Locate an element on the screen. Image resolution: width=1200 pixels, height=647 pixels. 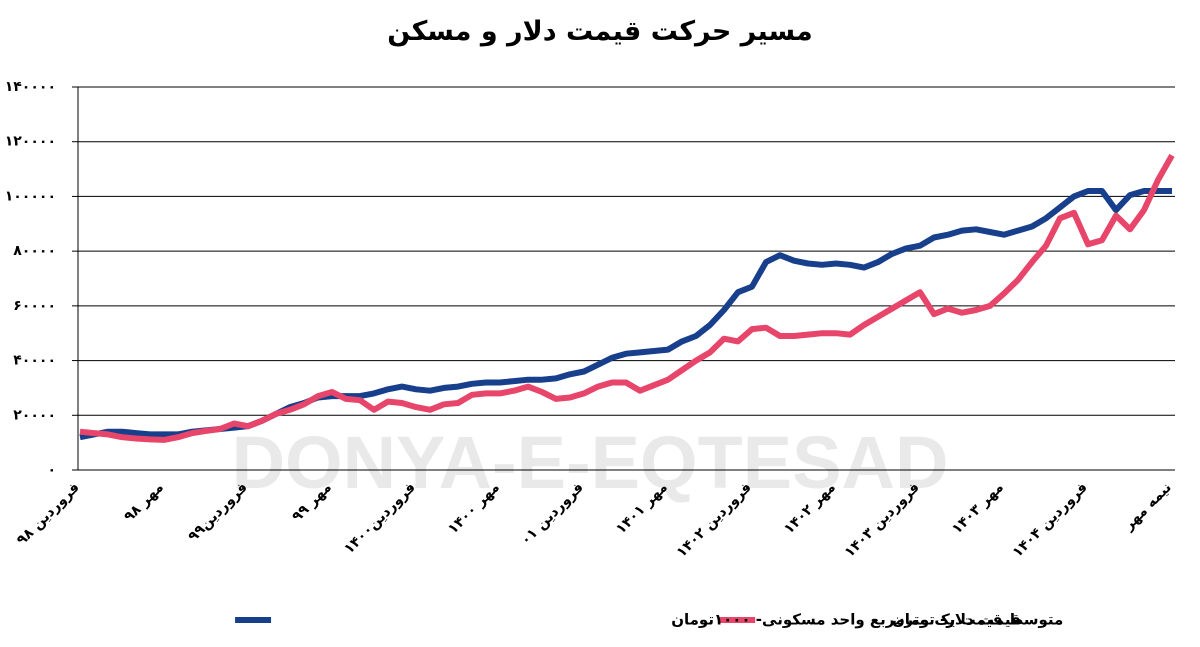
y-tick-label: ۱۴۰۰۰۰ is located at coordinates (30, 87).